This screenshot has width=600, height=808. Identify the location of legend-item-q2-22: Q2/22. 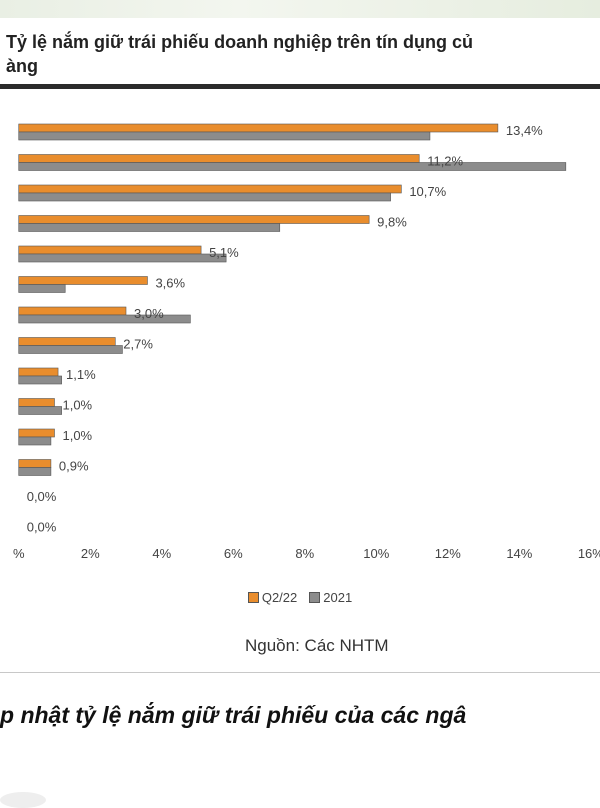
(272, 597).